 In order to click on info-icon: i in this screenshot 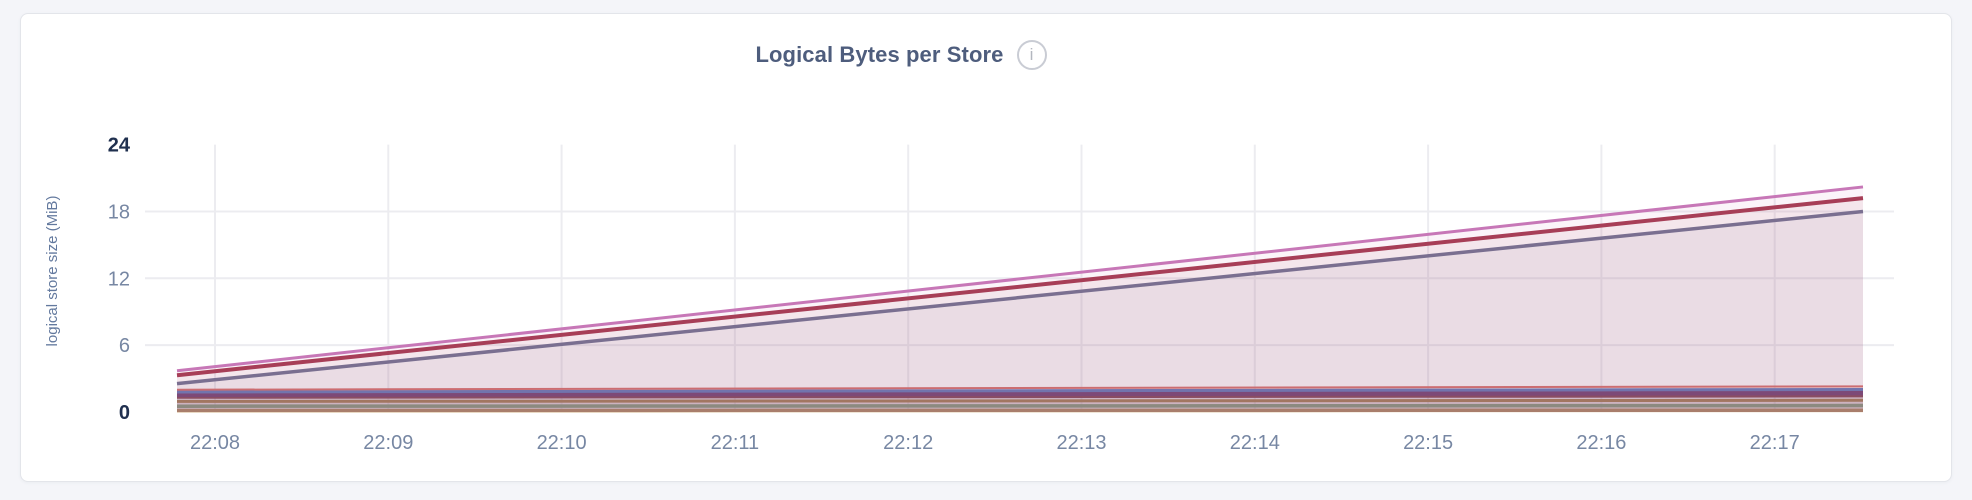, I will do `click(1031, 55)`.